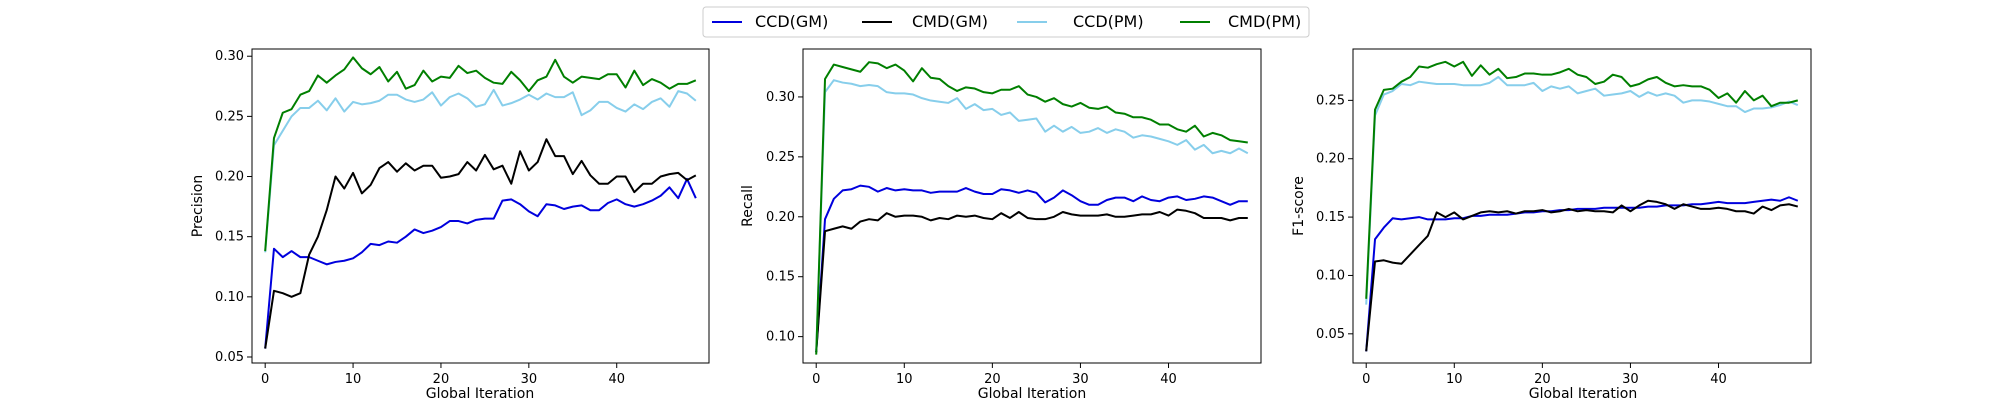 This screenshot has height=400, width=2000. I want to click on legend-frame, so click(1006, 22).